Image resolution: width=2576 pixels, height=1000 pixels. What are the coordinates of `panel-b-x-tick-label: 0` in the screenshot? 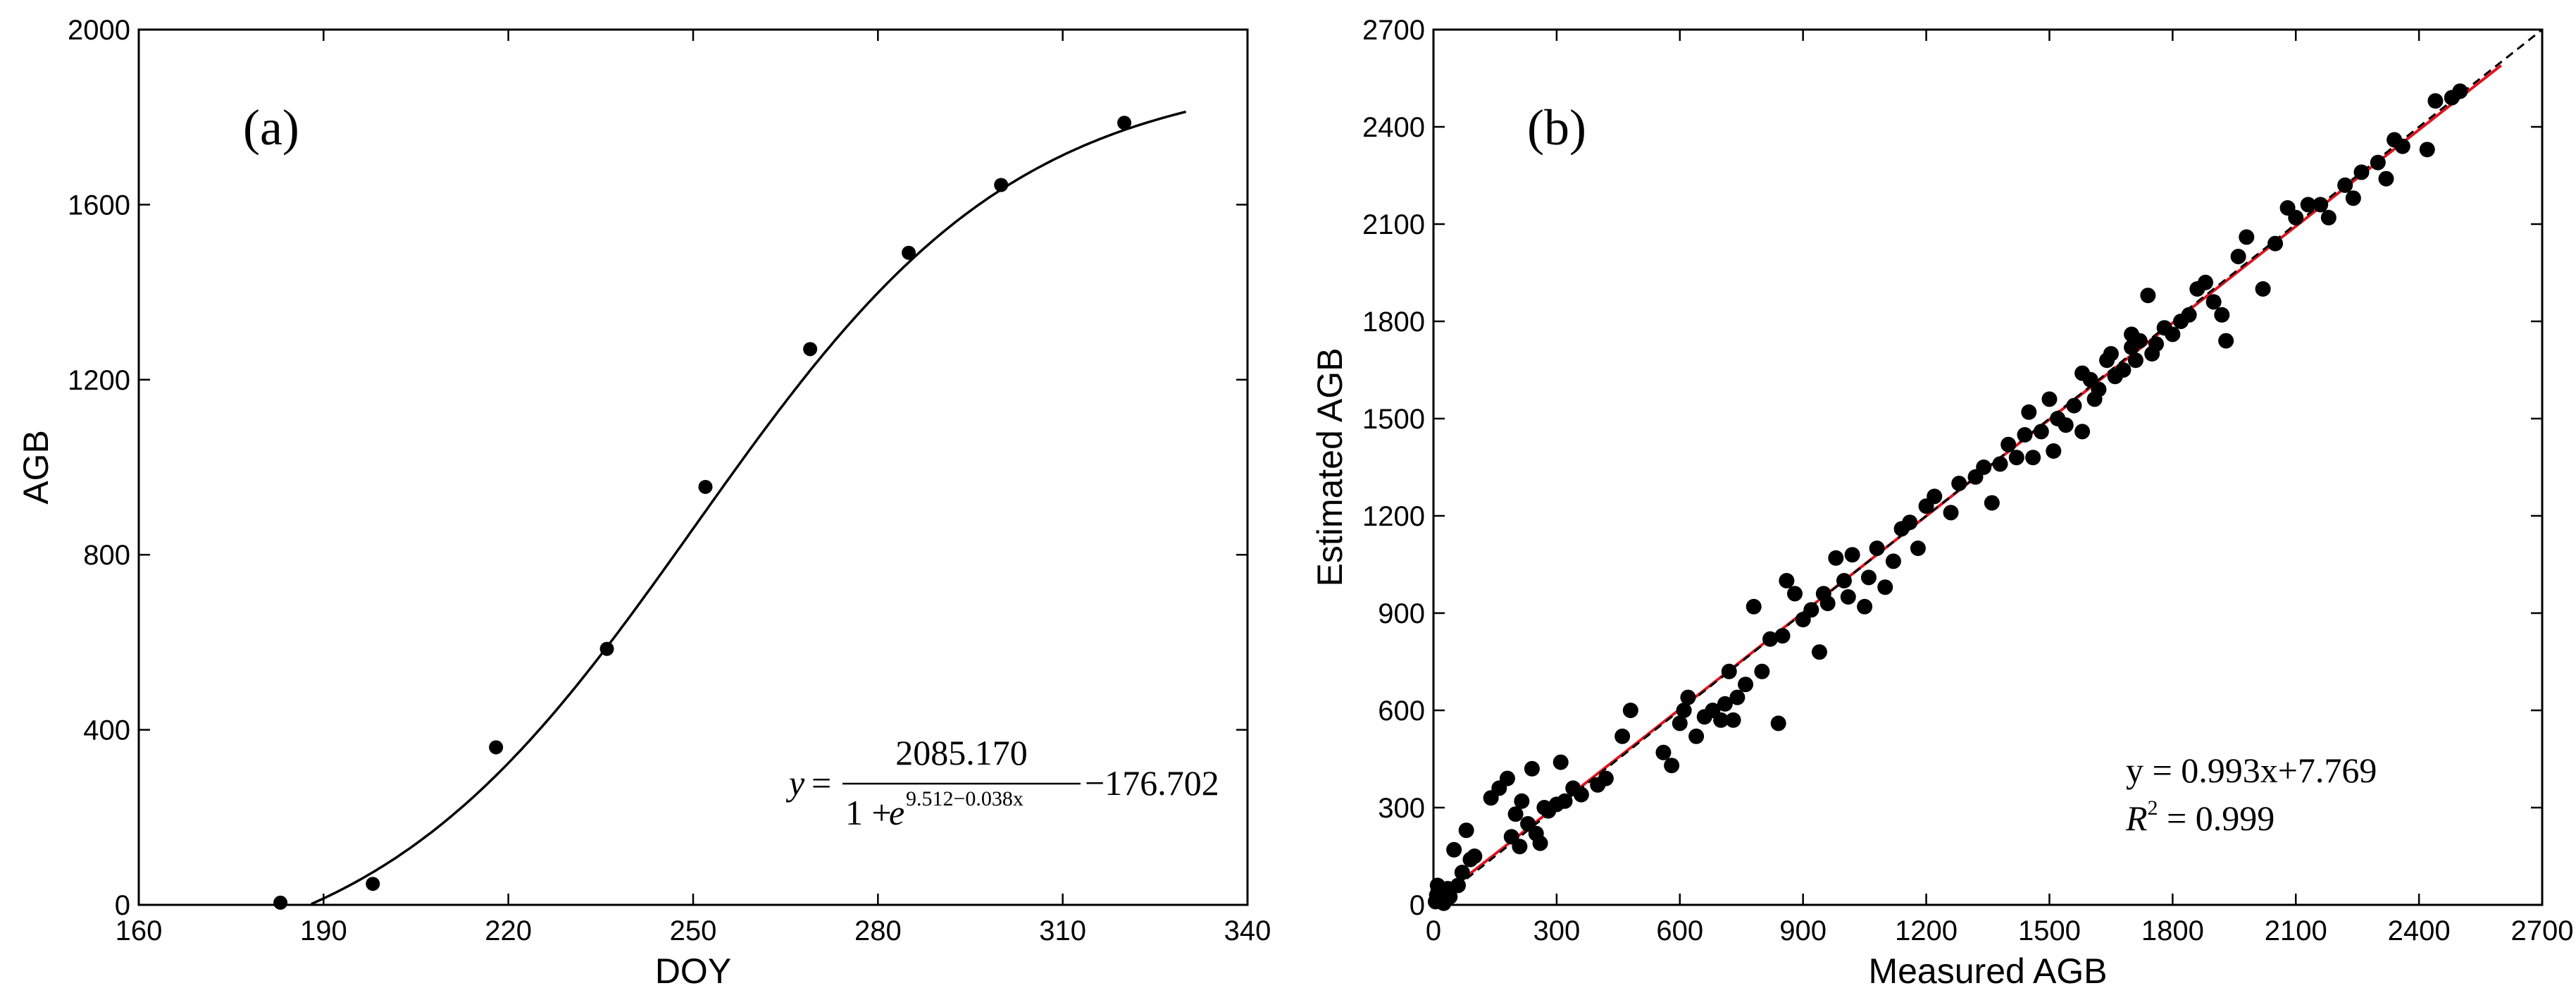 It's located at (1433, 930).